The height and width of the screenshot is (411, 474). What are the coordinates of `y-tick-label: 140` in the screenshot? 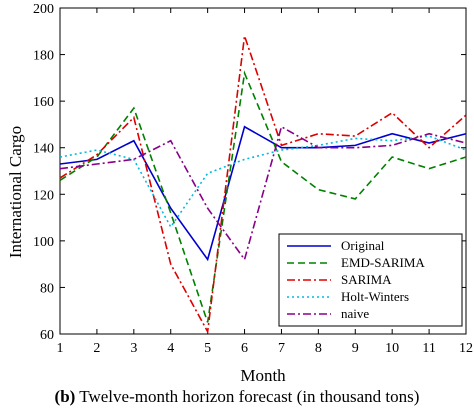 It's located at (43, 149).